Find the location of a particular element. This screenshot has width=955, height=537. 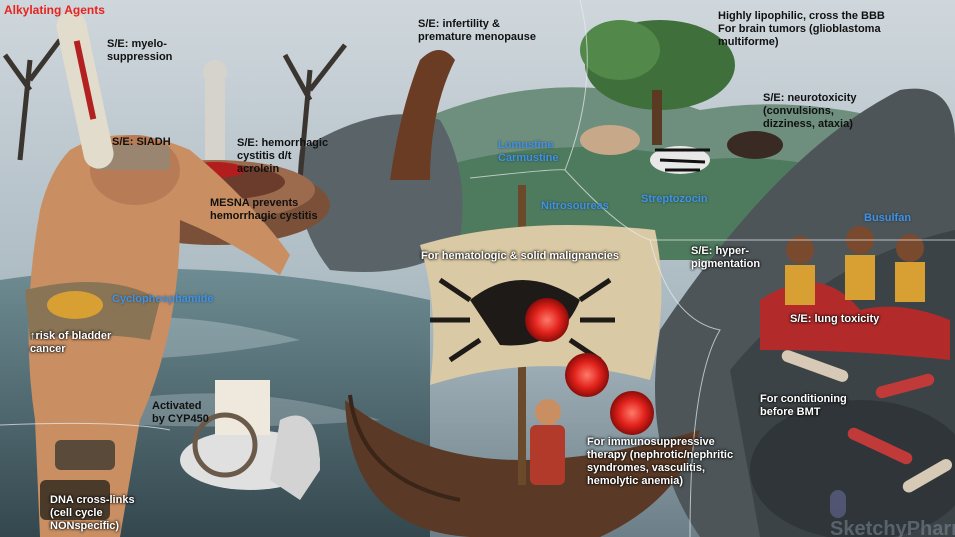

label-cyp450: Activated by CYP450 is located at coordinates (180, 412).